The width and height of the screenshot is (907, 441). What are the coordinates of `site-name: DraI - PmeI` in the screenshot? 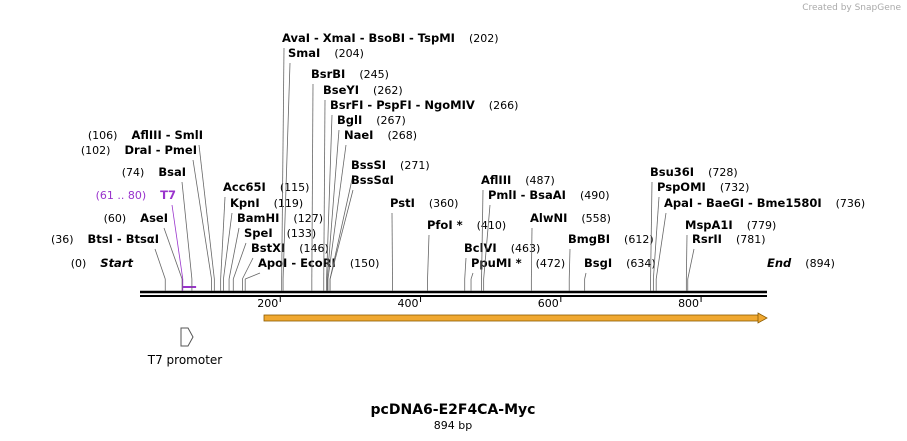 It's located at (160, 150).